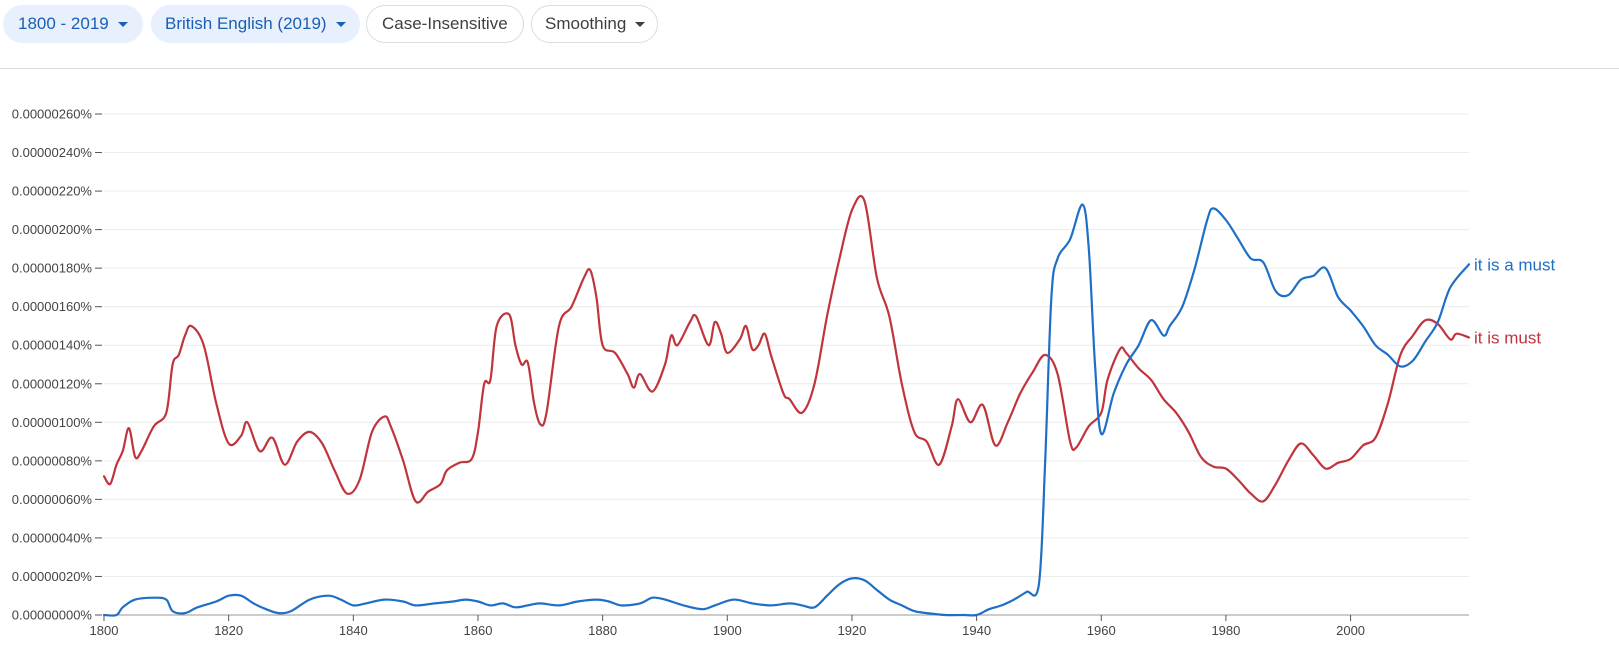 The width and height of the screenshot is (1619, 665). Describe the element at coordinates (228, 630) in the screenshot. I see `x-tick-label: 1820` at that location.